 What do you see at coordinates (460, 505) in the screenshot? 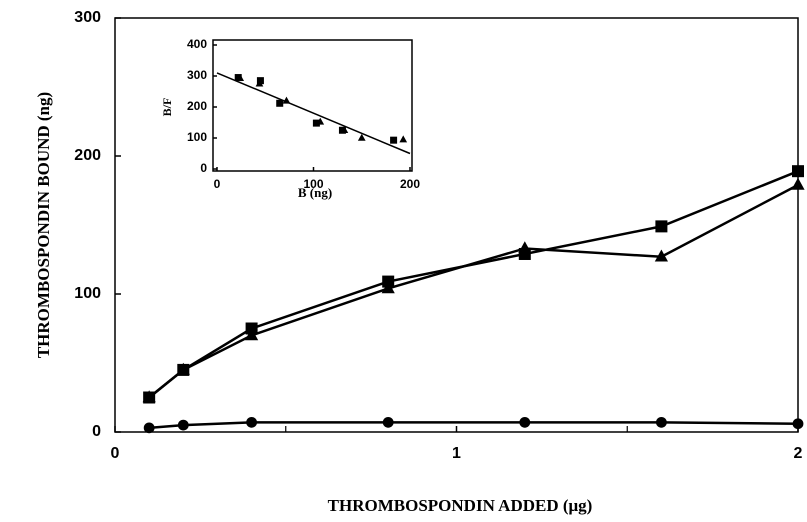
I see `x-axis-label: THROMBOSPONDIN ADDED (μg)` at bounding box center [460, 505].